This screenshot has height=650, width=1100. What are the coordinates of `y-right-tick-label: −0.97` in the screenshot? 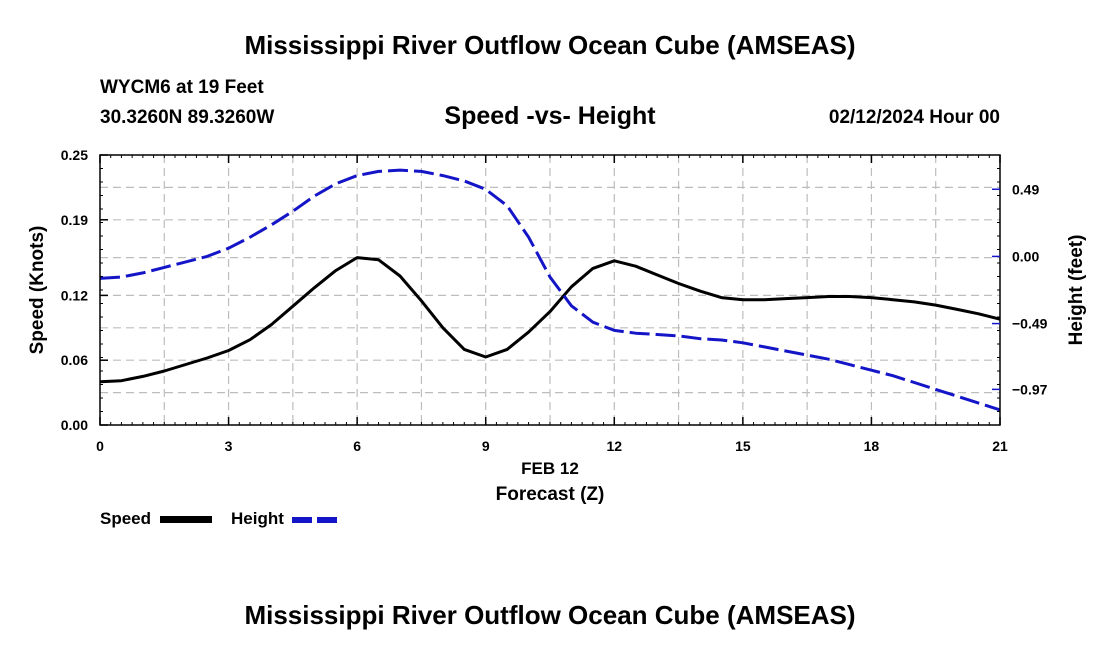 It's located at (1030, 389).